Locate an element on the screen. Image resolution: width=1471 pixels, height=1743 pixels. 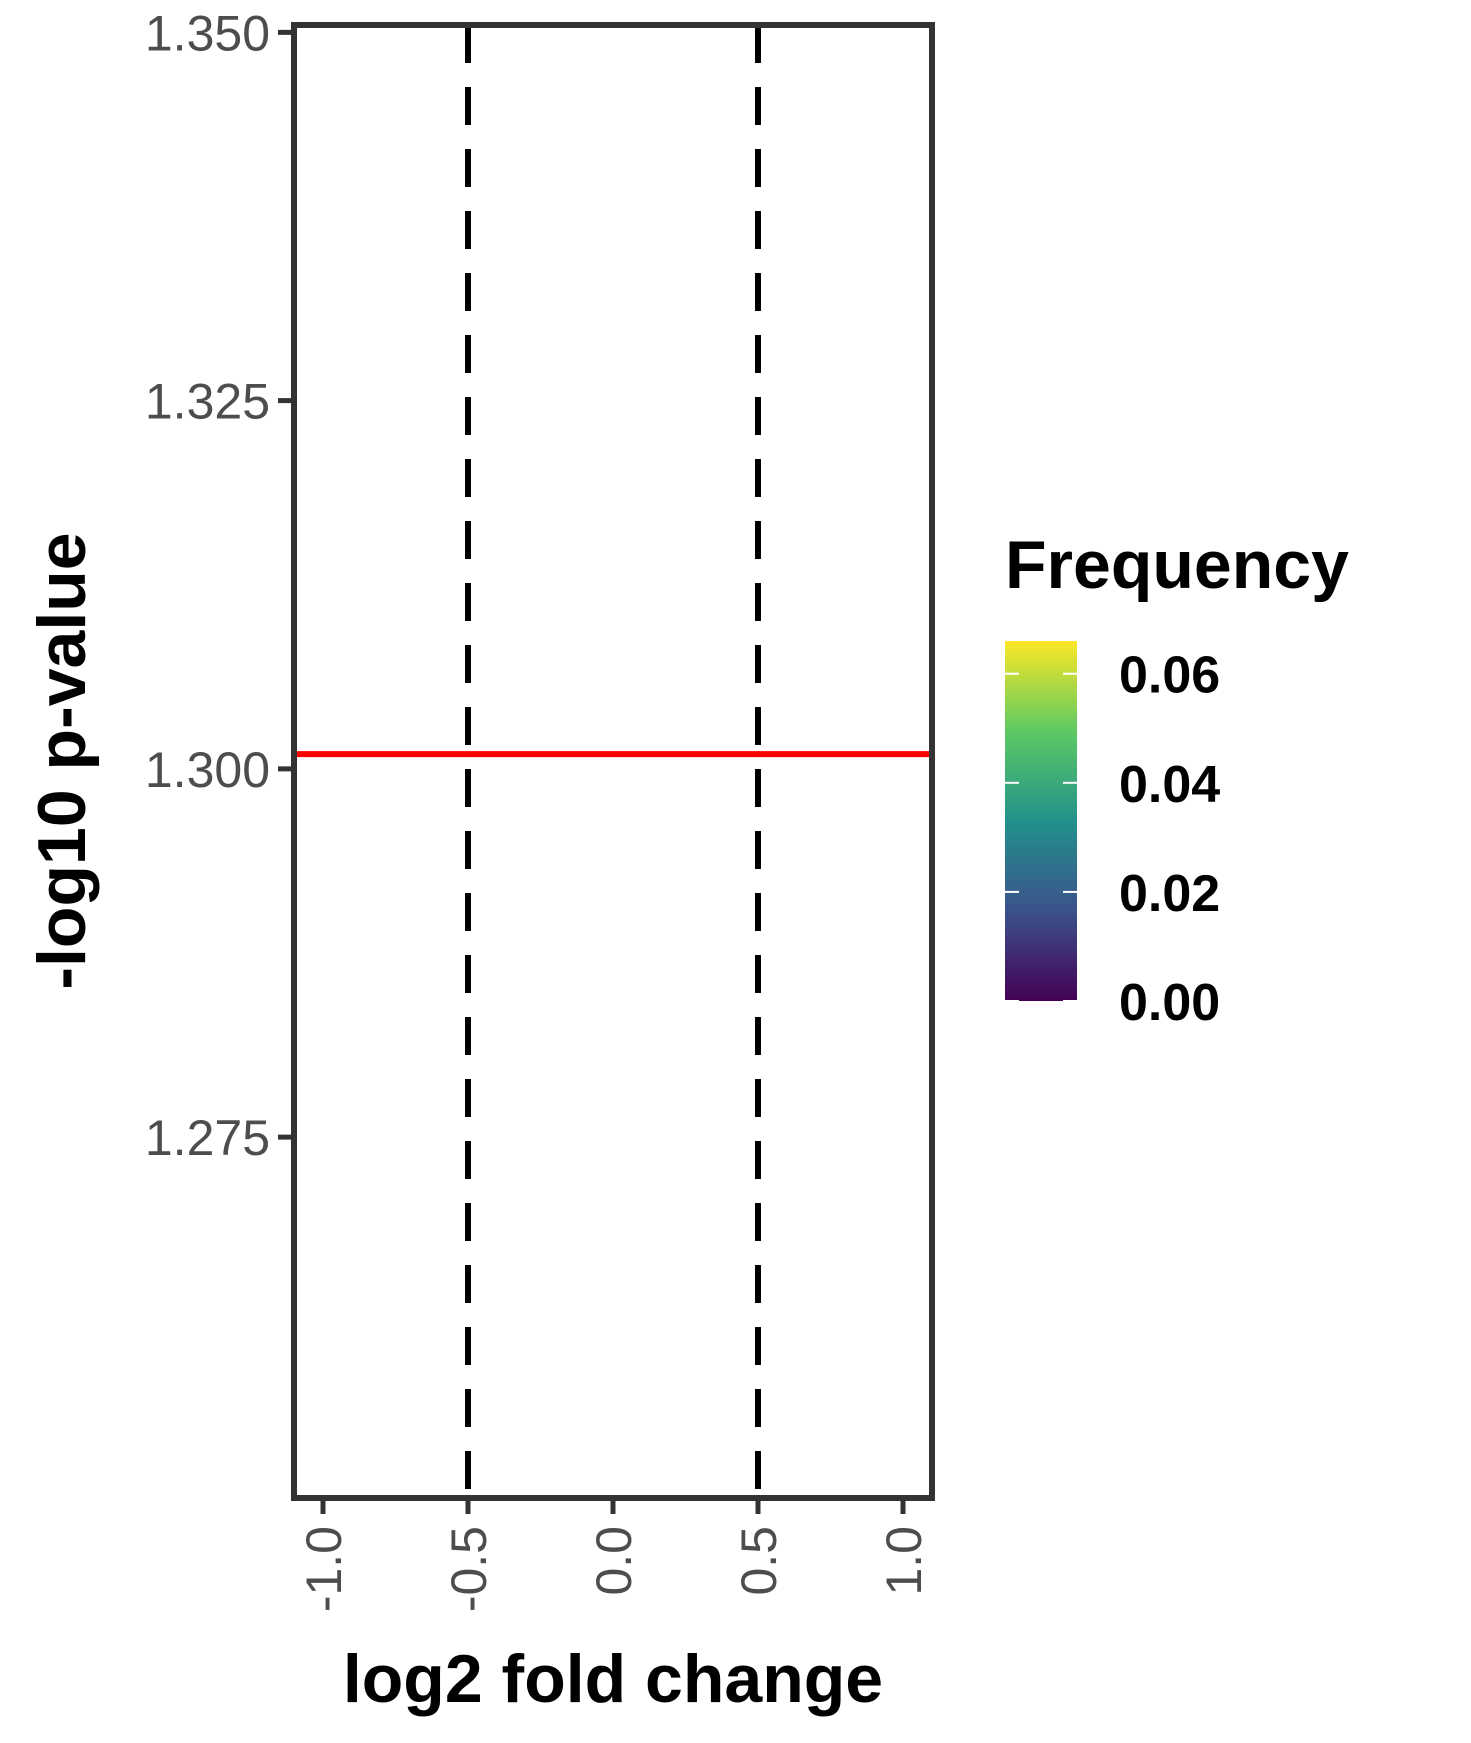
x-tick-label: -1.0 is located at coordinates (324, 1569).